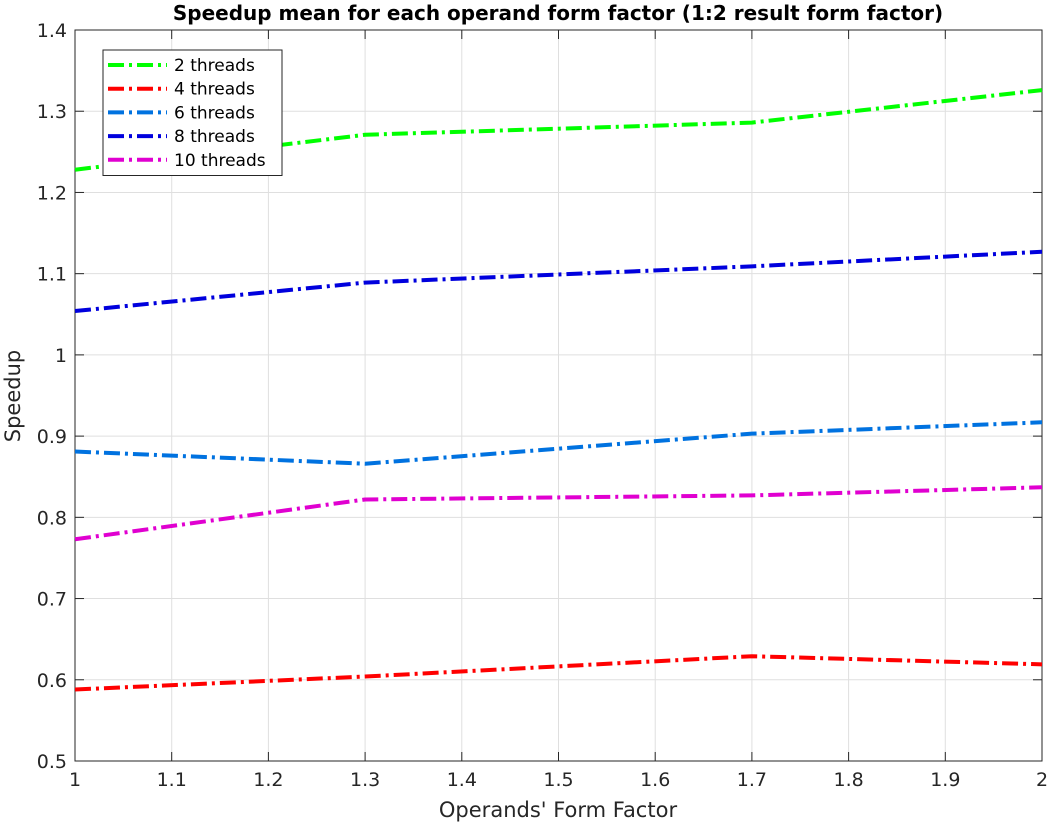 The height and width of the screenshot is (825, 1050). What do you see at coordinates (61, 356) in the screenshot?
I see `y-tick-label: 1` at bounding box center [61, 356].